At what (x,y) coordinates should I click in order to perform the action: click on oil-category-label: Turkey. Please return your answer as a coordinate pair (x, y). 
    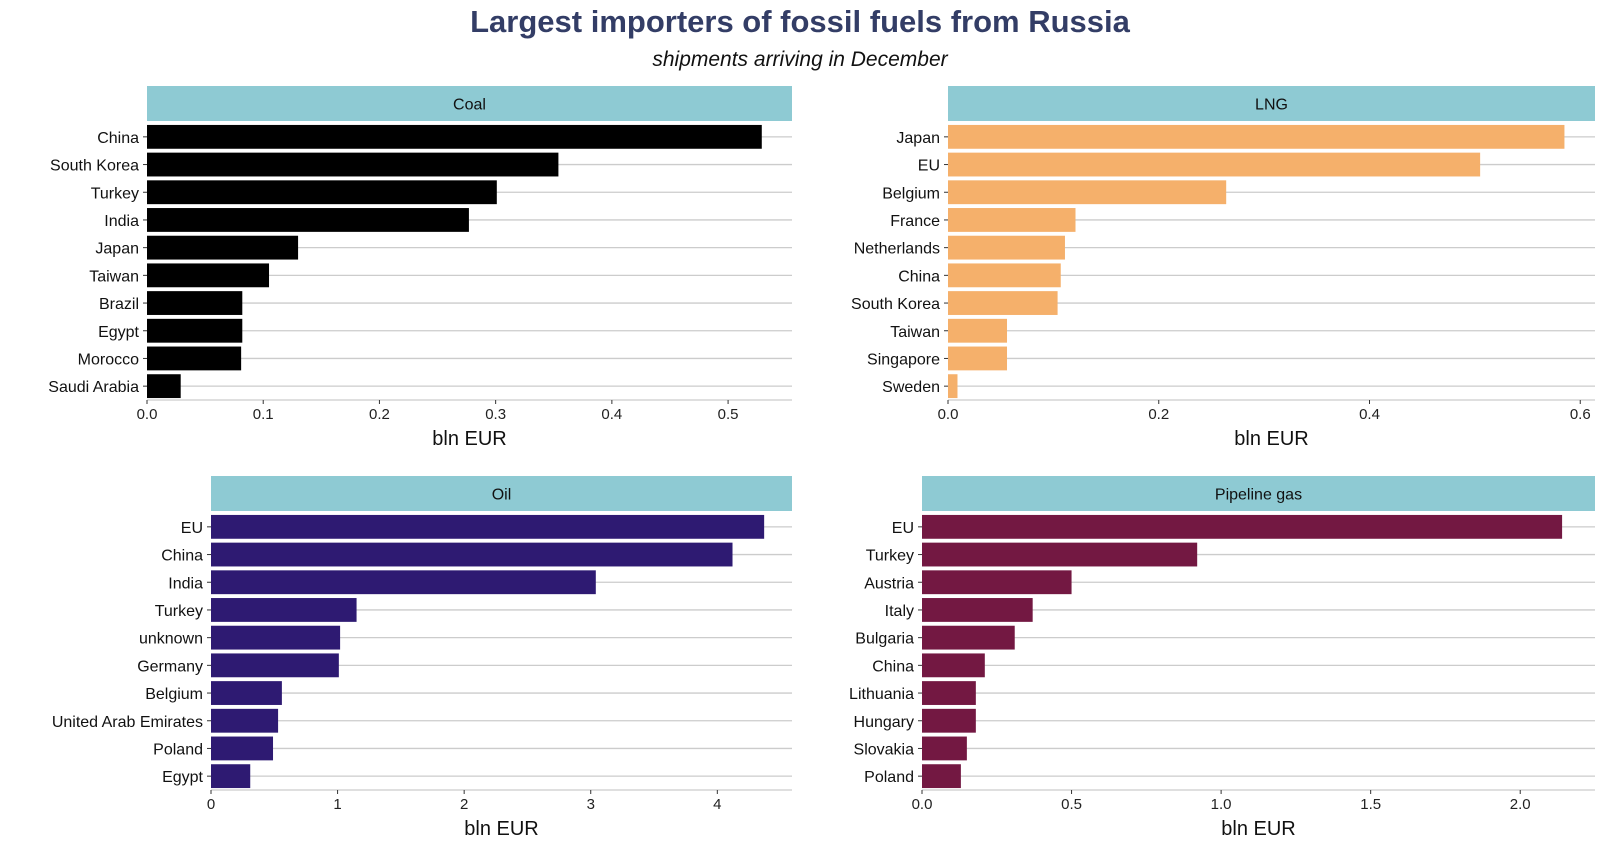
    Looking at the image, I should click on (179, 611).